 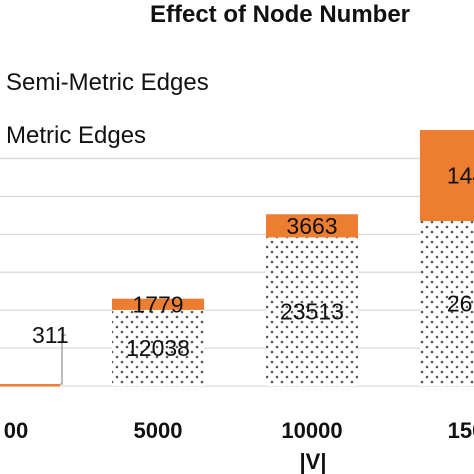 What do you see at coordinates (460, 304) in the screenshot?
I see `label-metric-15000: 261` at bounding box center [460, 304].